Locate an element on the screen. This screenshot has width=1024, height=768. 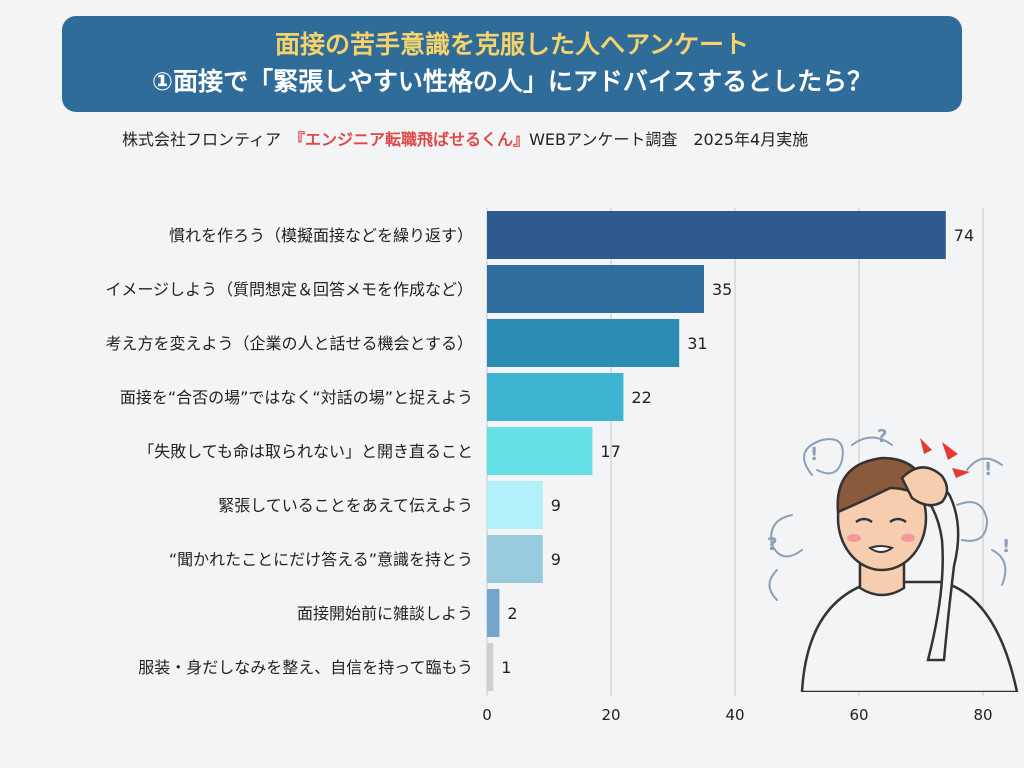
category-label: 服装・身だしなみを整え、自信を持って臨もう is located at coordinates (305, 667).